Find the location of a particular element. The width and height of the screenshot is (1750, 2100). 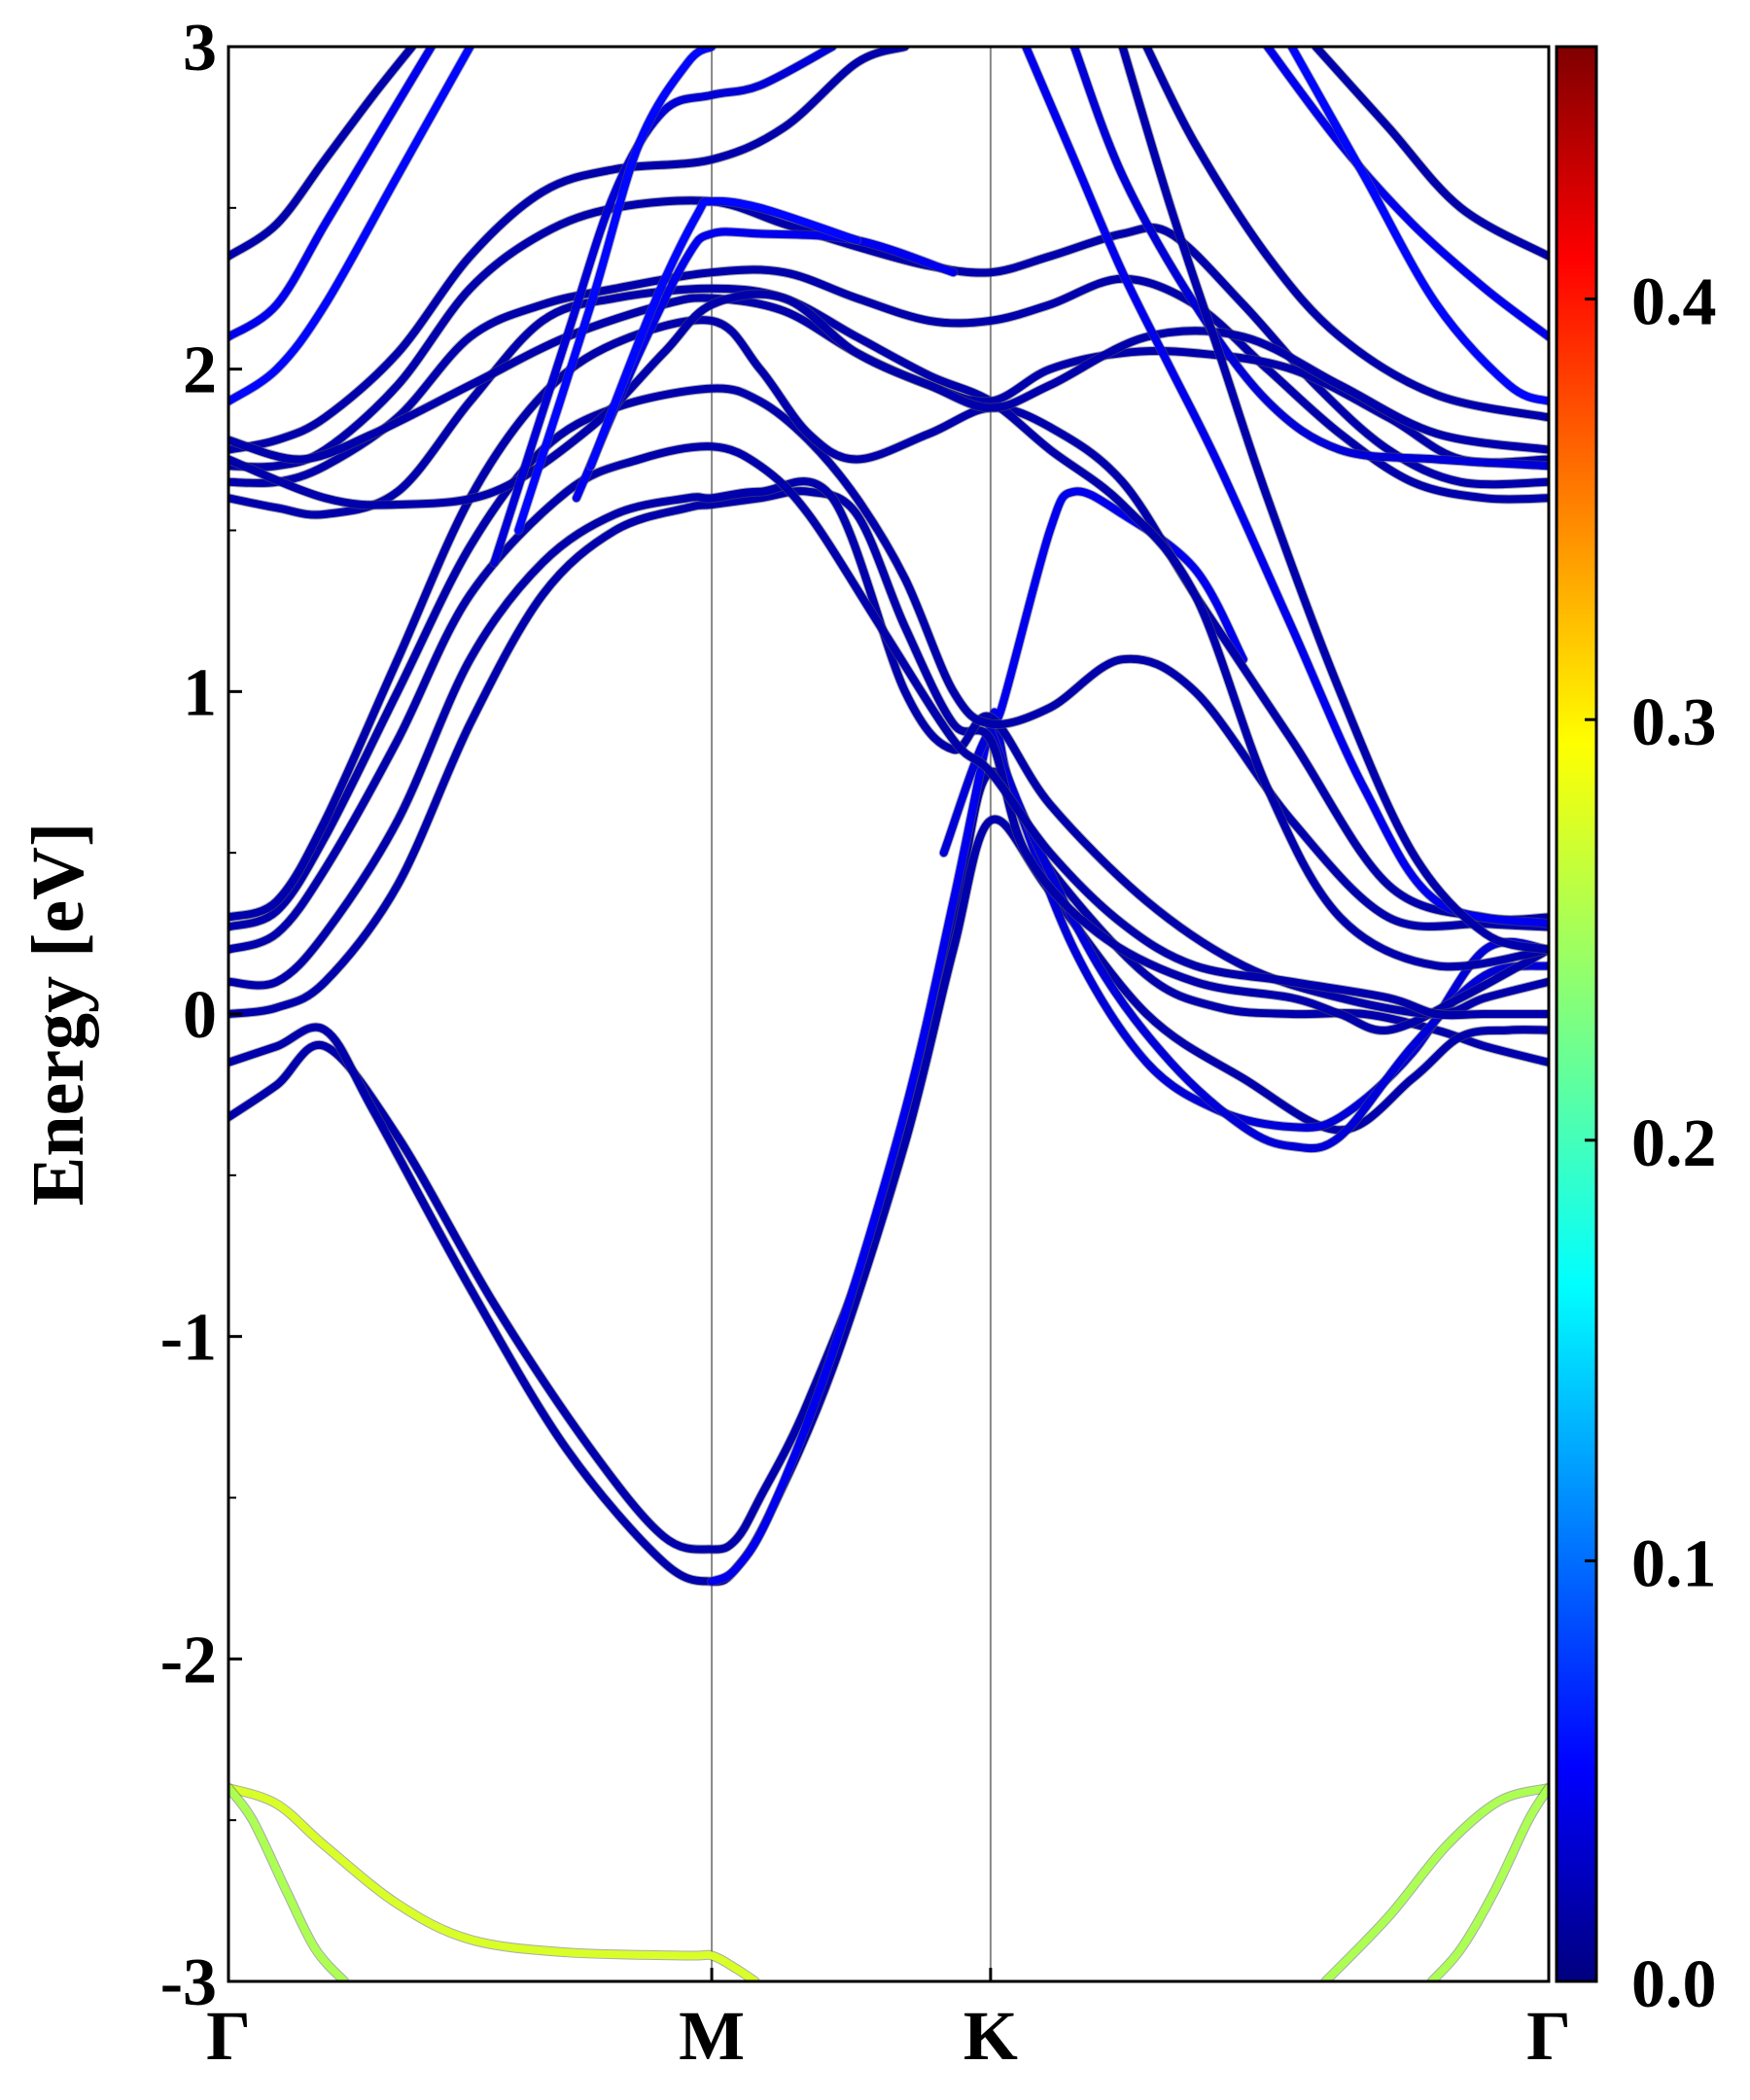

colorbar-ticks: 0.0 0.1 0.2 0.3 0.4 is located at coordinates (1651, 1143).